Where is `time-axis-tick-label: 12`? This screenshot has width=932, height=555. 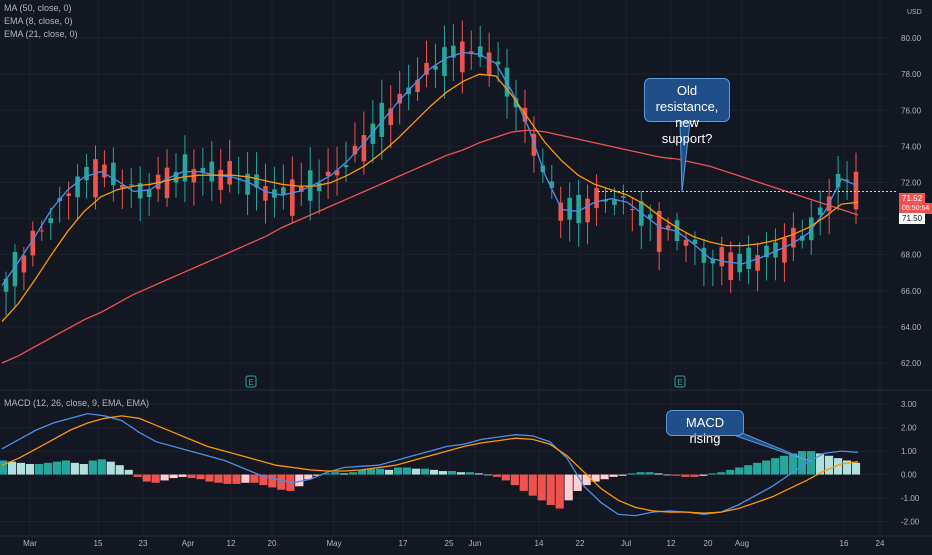
time-axis-tick-label: 12 is located at coordinates (231, 543).